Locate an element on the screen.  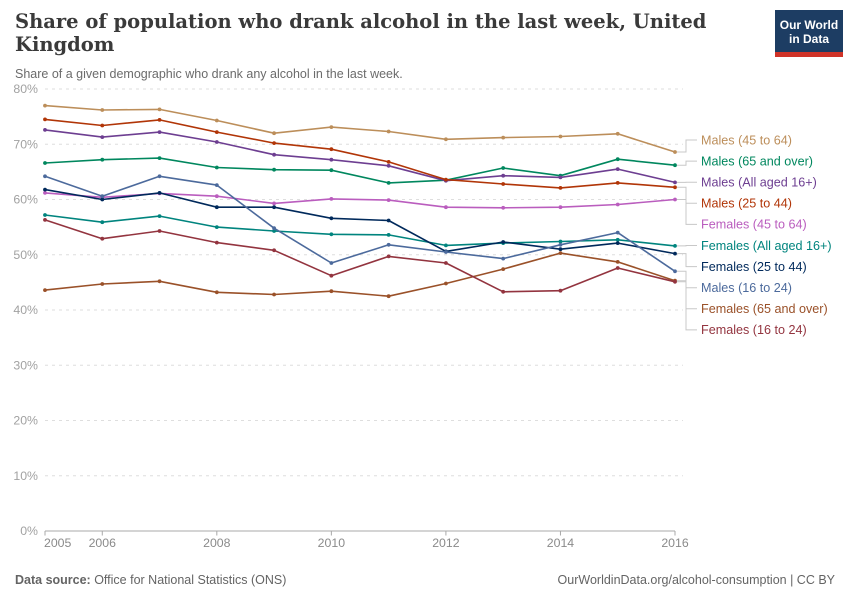
series-label: Females (25 to 44) is located at coordinates (754, 267).